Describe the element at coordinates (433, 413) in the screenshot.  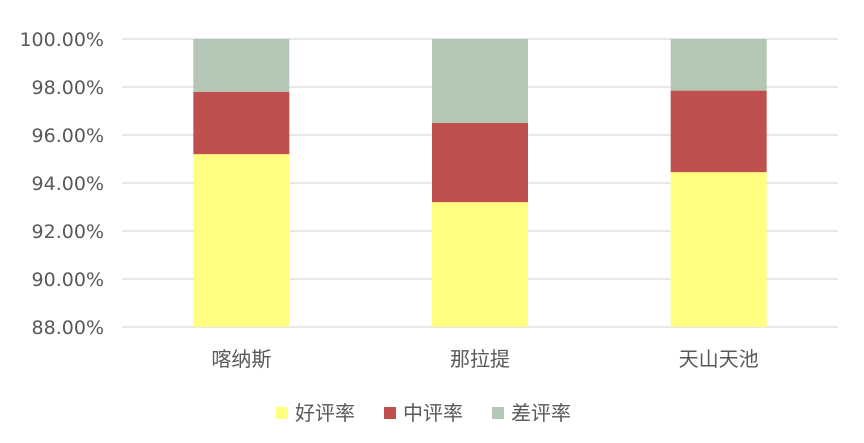
I see `legend-label: 中评率` at that location.